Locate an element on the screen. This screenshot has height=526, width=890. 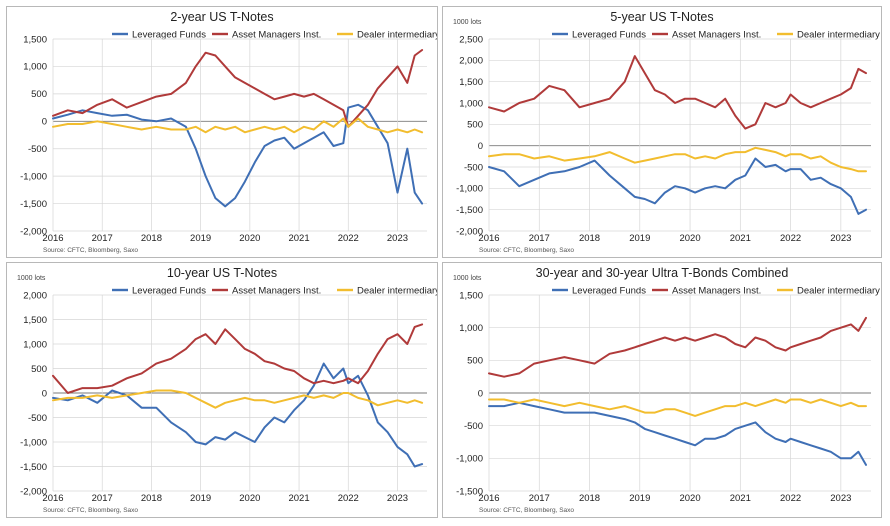
chart-title: 5-year US T-Notes is located at coordinates (661, 17).